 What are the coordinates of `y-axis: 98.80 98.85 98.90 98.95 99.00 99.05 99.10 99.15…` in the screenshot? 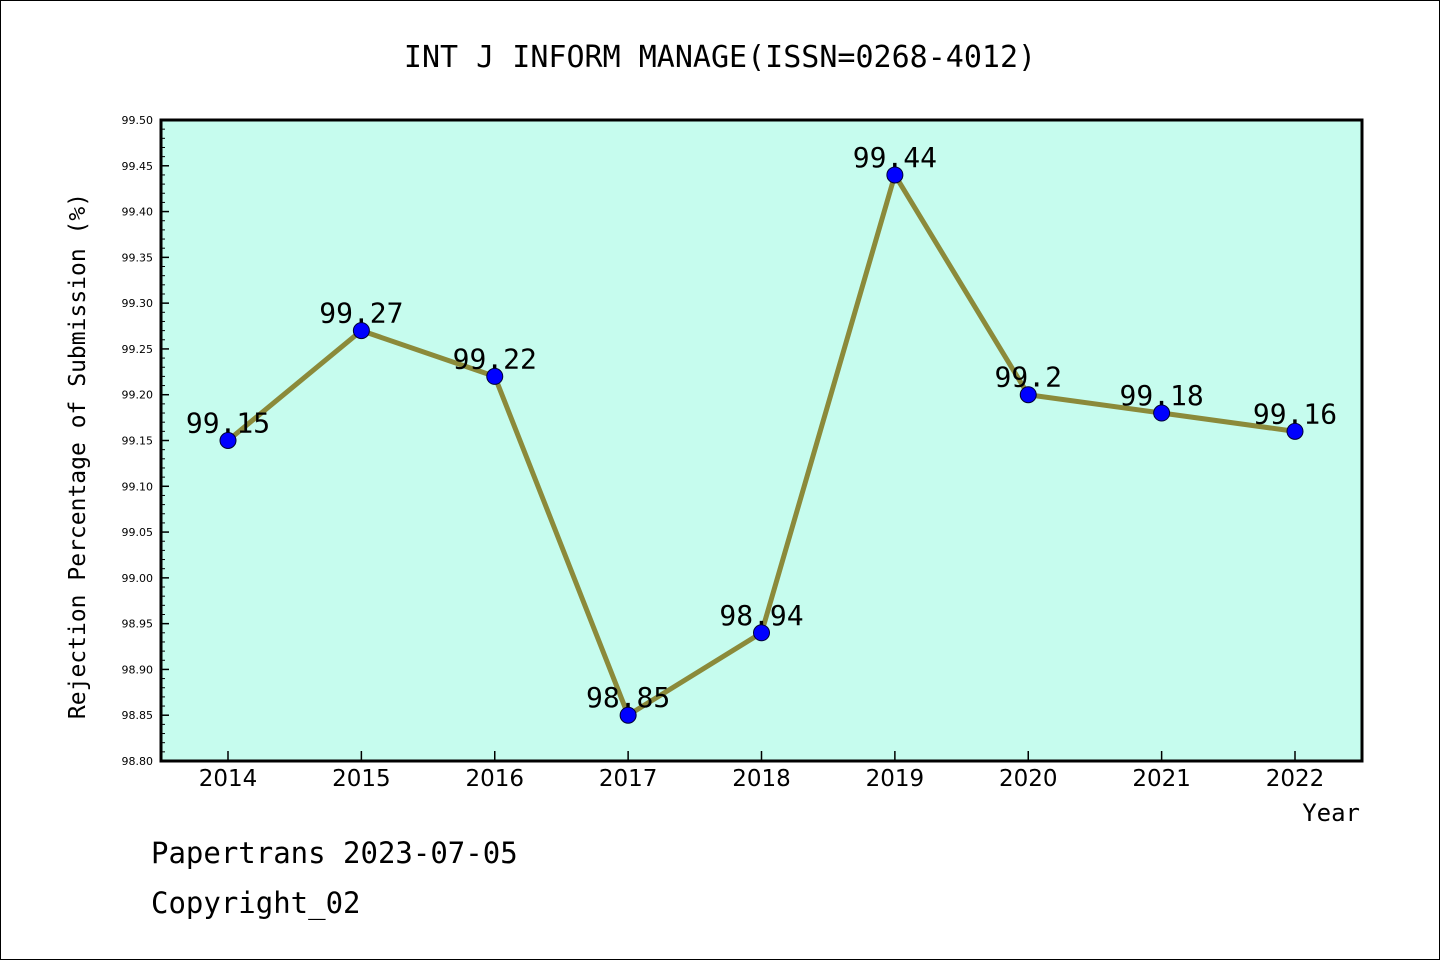 It's located at (145, 441).